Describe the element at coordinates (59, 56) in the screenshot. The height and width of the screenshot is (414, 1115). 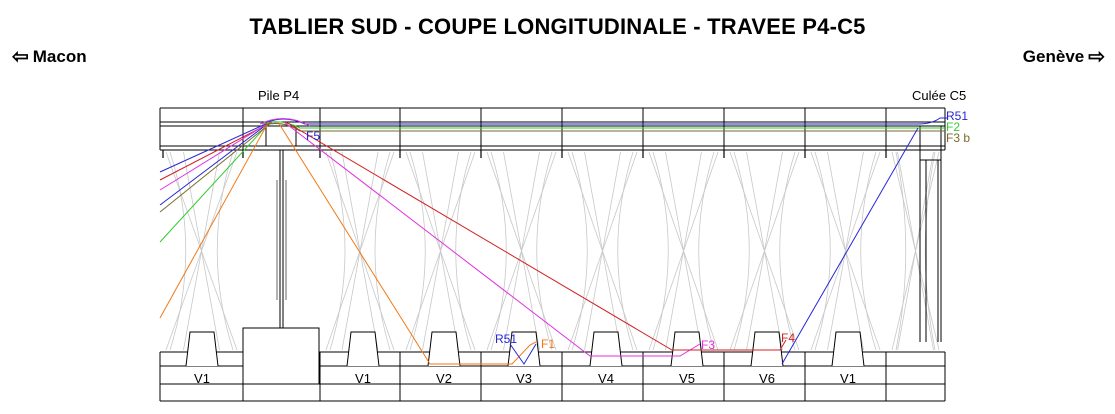
I see `direction-macon-label: Macon` at that location.